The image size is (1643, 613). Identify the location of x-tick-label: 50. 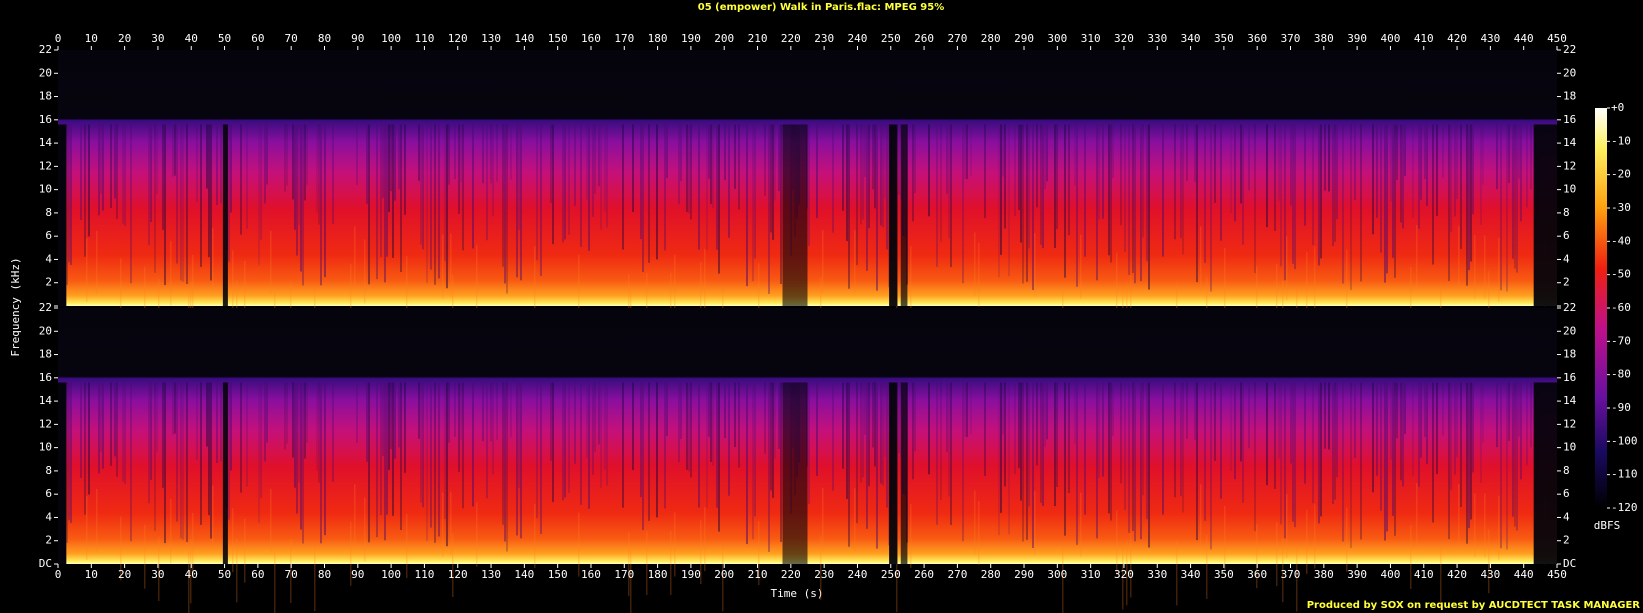
(224, 574).